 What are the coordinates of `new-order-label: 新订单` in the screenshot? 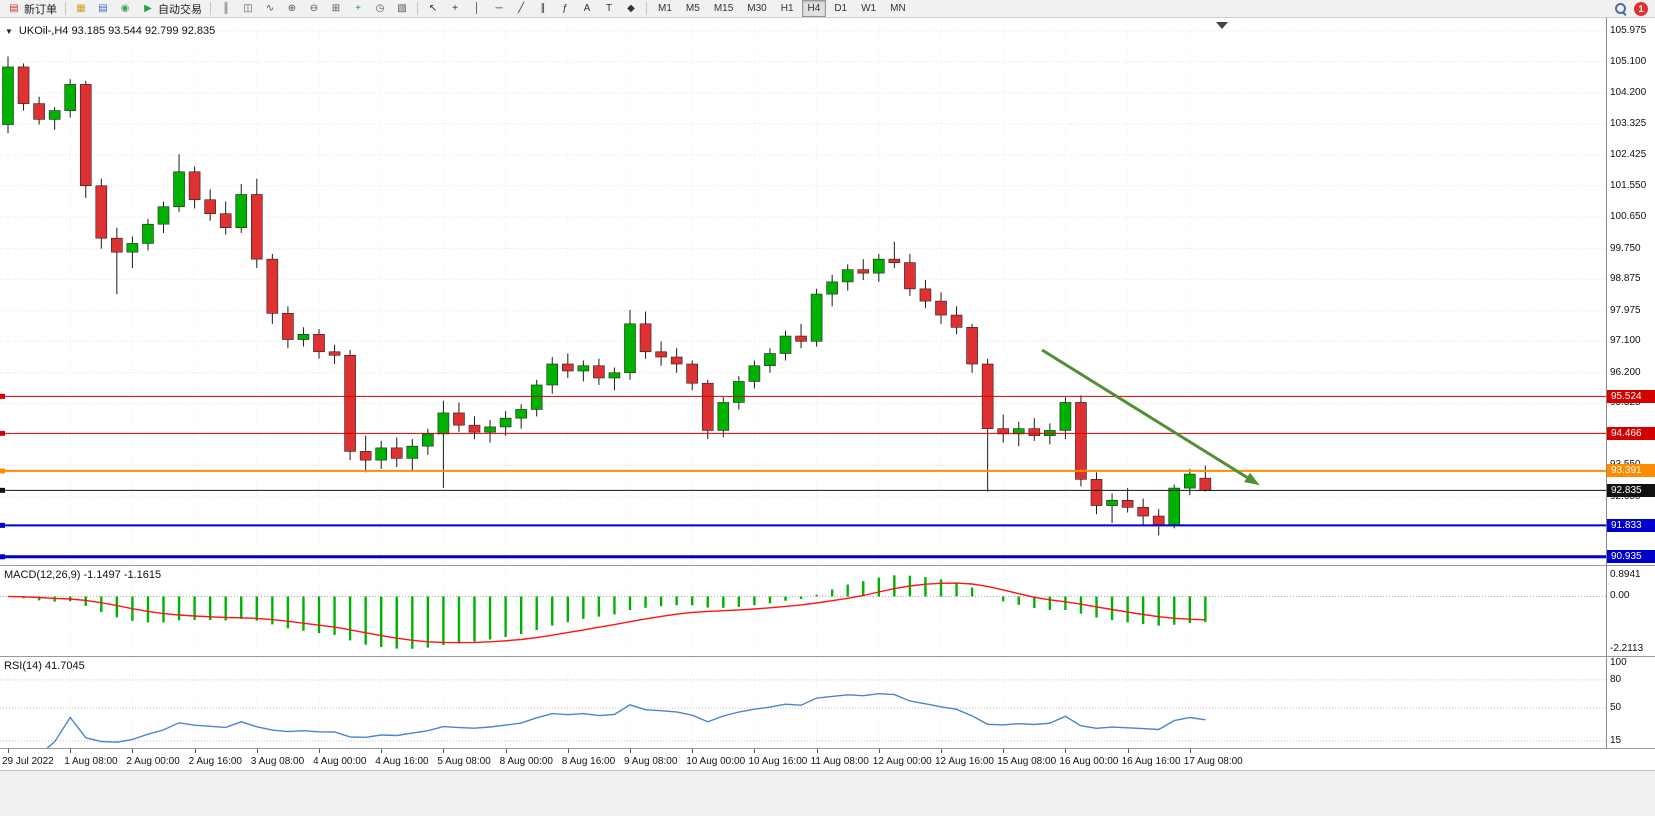 It's located at (40, 9).